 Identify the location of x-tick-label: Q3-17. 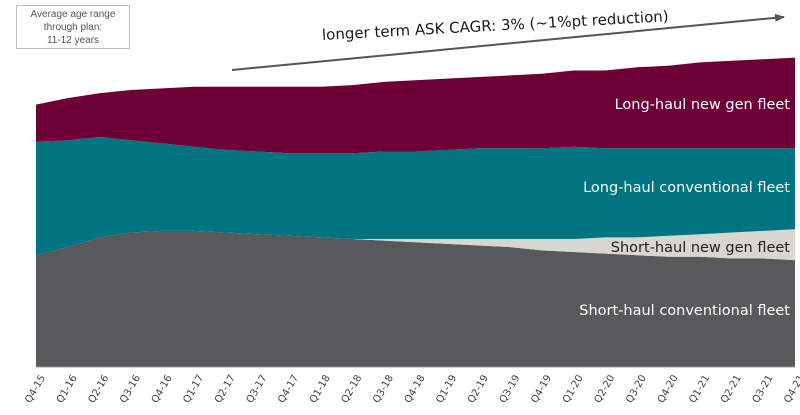
(257, 389).